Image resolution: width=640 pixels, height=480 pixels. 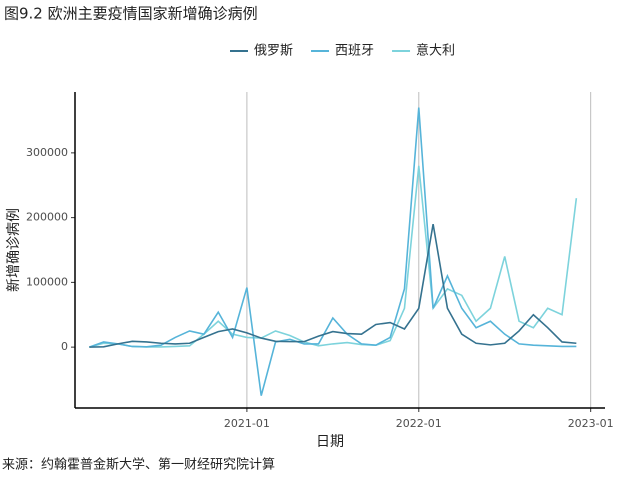 What do you see at coordinates (419, 423) in the screenshot?
I see `x-tick-label: 2022-01` at bounding box center [419, 423].